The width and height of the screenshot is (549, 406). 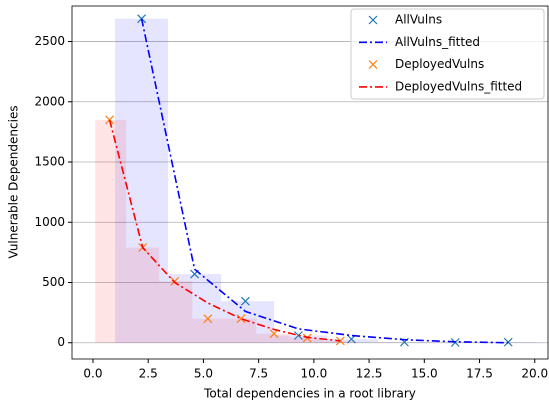 What do you see at coordinates (458, 86) in the screenshot?
I see `legend-label: DeployedVulns_fitted` at bounding box center [458, 86].